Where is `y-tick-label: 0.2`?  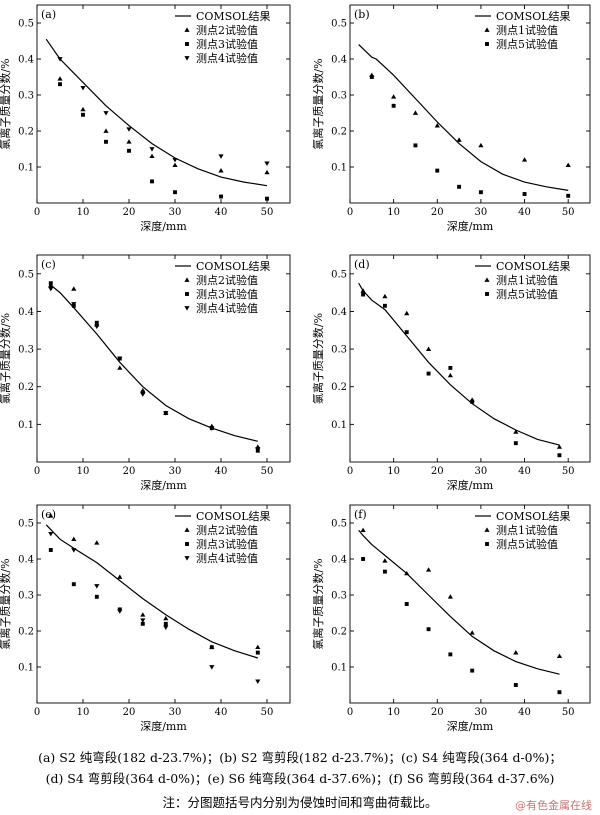
y-tick-label: 0.2 is located at coordinates (26, 387).